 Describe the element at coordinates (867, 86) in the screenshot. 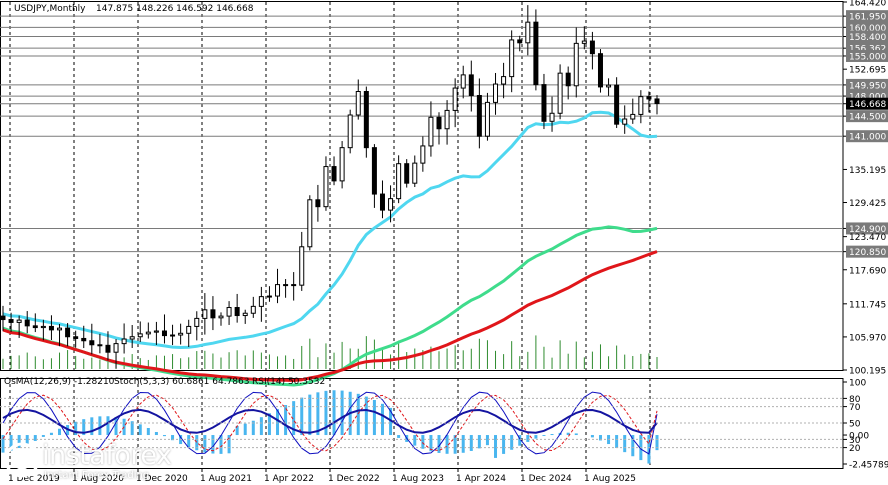

I see `price-label: 149.950` at that location.